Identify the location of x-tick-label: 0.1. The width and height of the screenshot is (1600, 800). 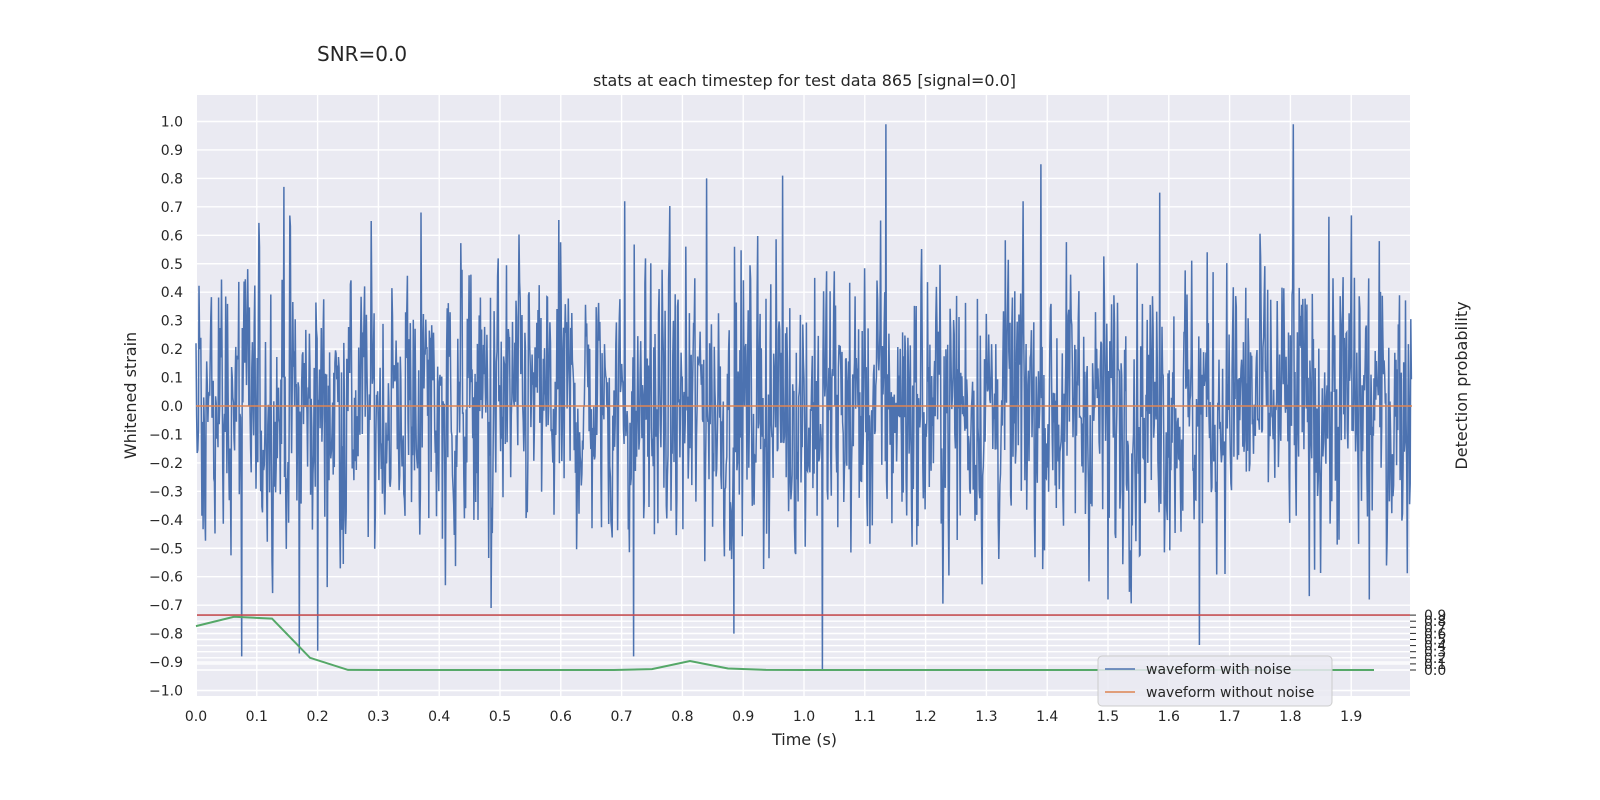
(257, 717).